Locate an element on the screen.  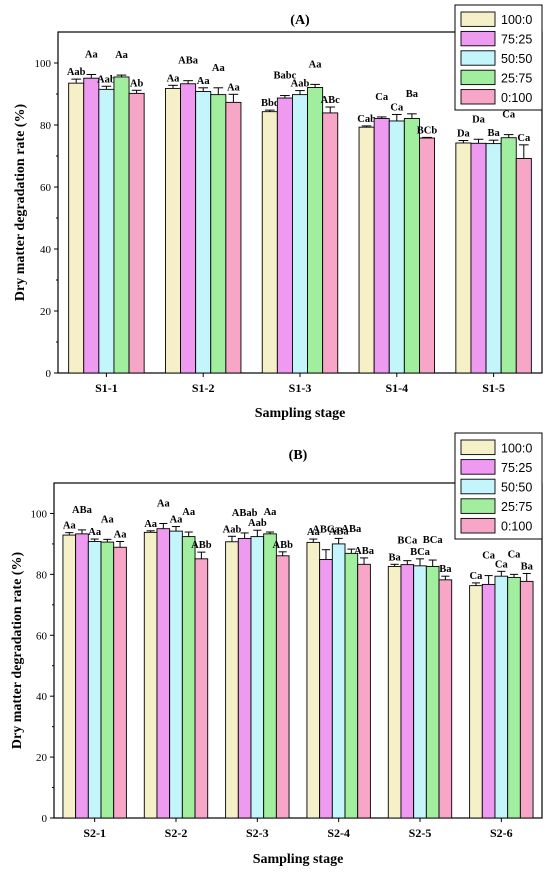
significance-label: Da is located at coordinates (464, 134).